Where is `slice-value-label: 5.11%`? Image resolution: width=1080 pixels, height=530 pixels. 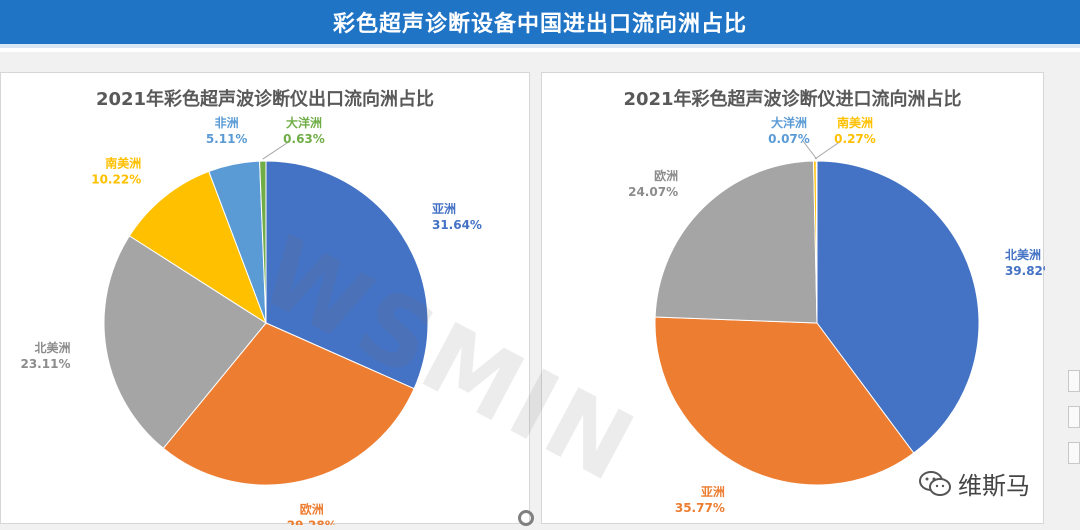 slice-value-label: 5.11% is located at coordinates (227, 139).